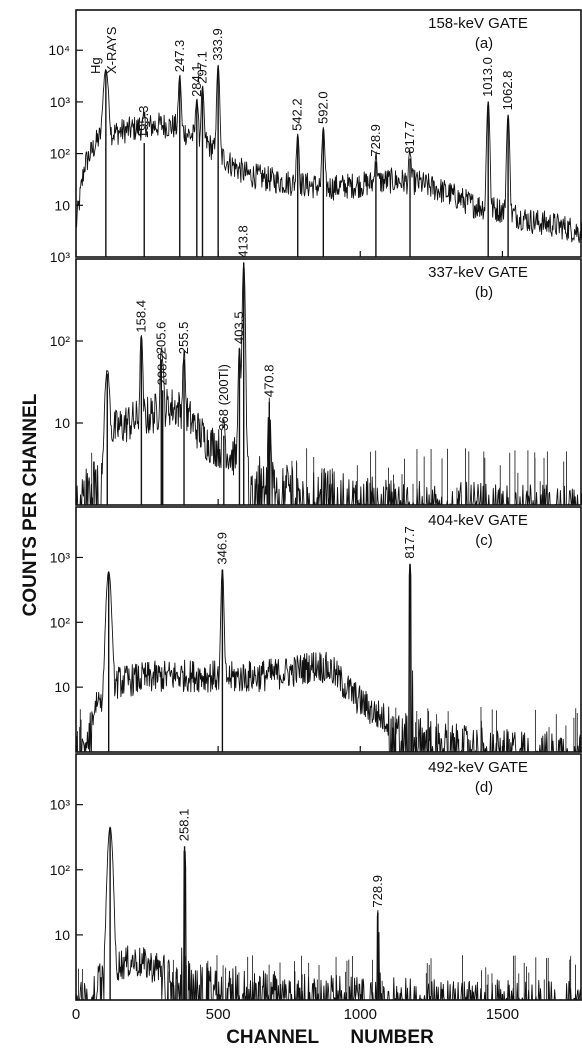 The height and width of the screenshot is (1054, 582). What do you see at coordinates (502, 1014) in the screenshot?
I see `x-tick-label: 1500` at bounding box center [502, 1014].